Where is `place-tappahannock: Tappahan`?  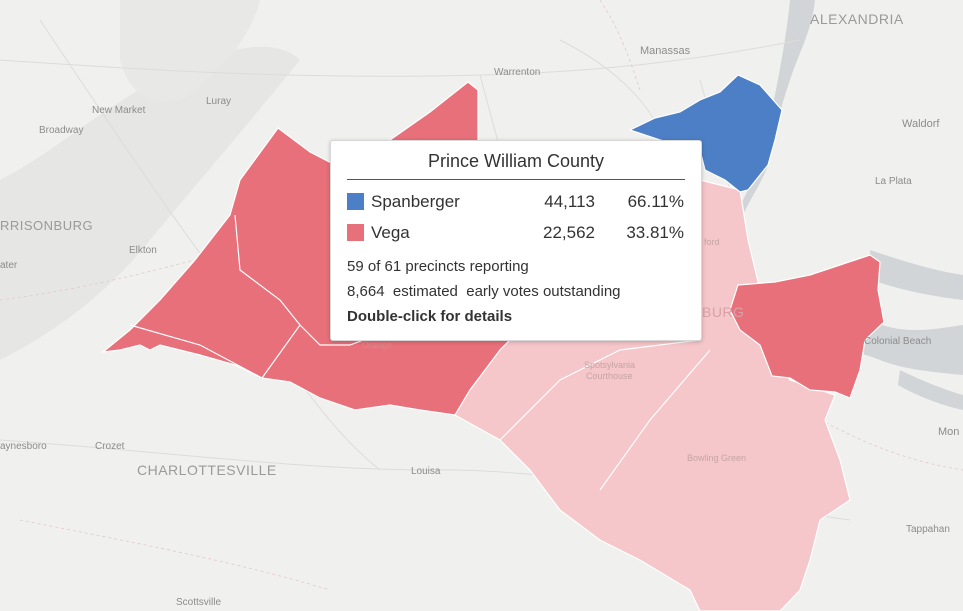
place-tappahannock: Tappahan is located at coordinates (928, 529).